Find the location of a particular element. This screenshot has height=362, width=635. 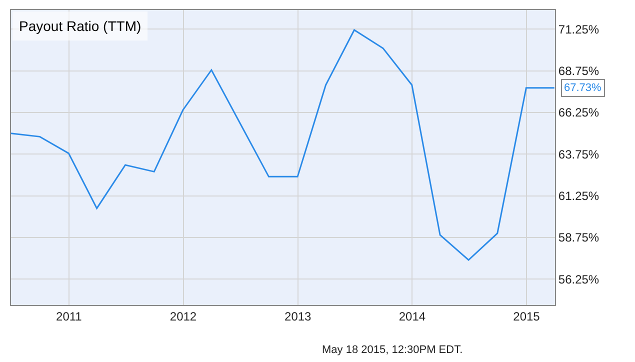

x-tick-label: 2013 is located at coordinates (298, 316).